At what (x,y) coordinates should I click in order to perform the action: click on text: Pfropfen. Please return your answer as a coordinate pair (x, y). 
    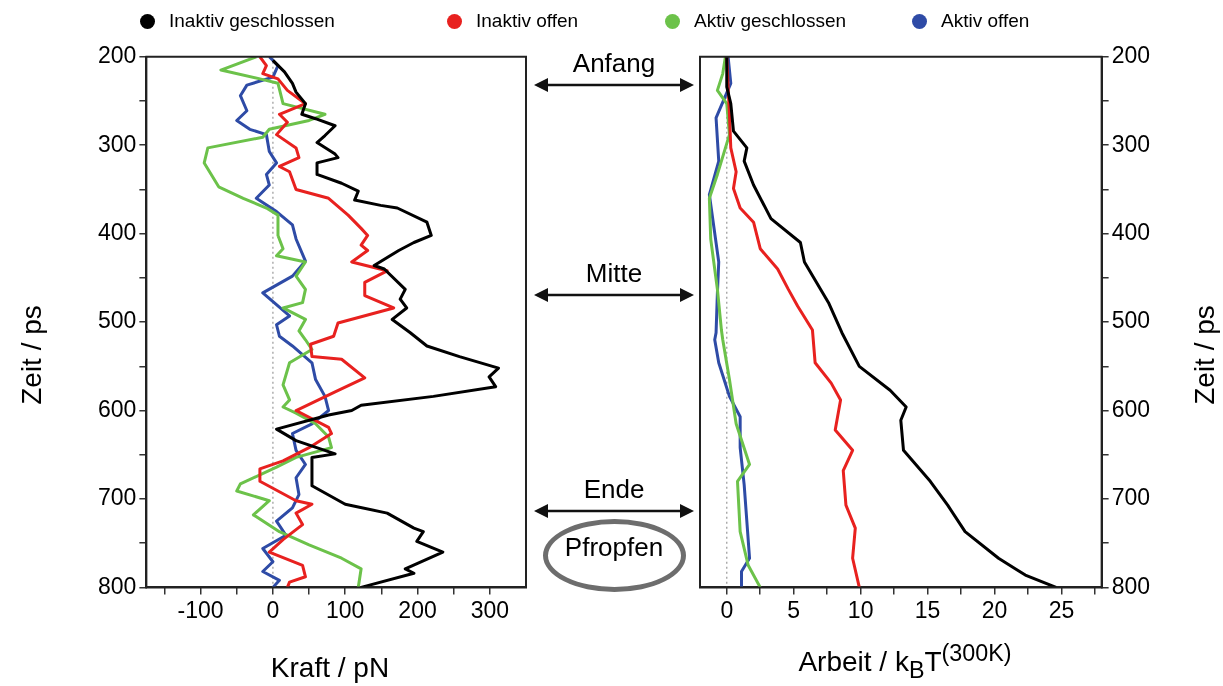
    Looking at the image, I should click on (614, 547).